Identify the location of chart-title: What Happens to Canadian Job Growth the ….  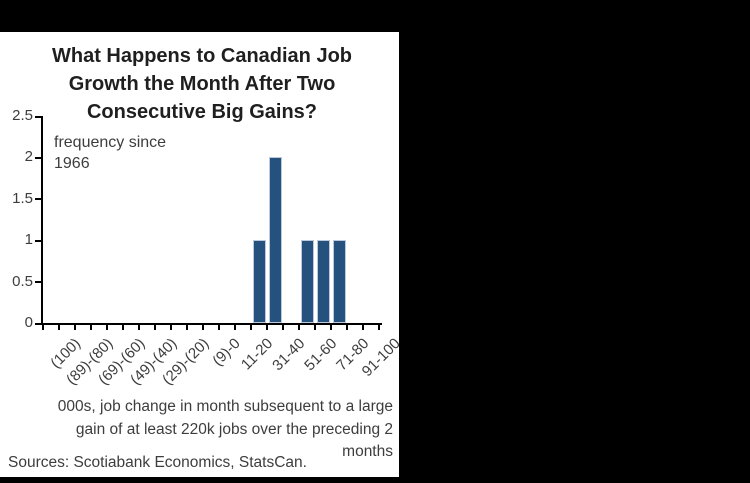
(202, 84).